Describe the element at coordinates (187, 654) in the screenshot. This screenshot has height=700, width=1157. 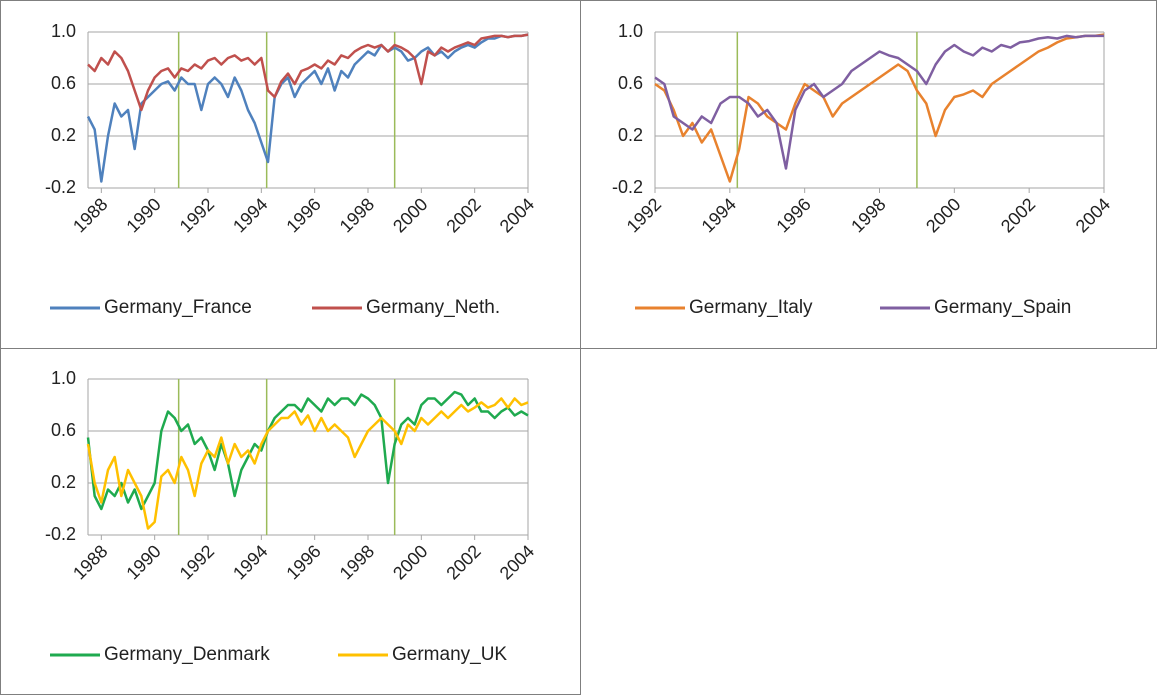
I see `legend-label: Germany_Denmark` at that location.